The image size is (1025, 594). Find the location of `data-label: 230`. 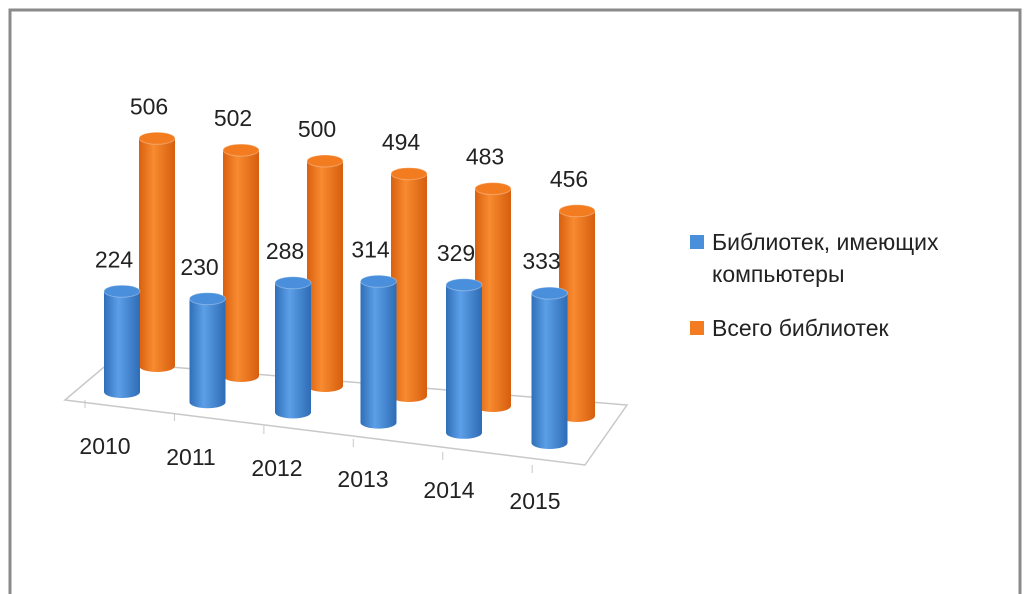

data-label: 230 is located at coordinates (199, 267).